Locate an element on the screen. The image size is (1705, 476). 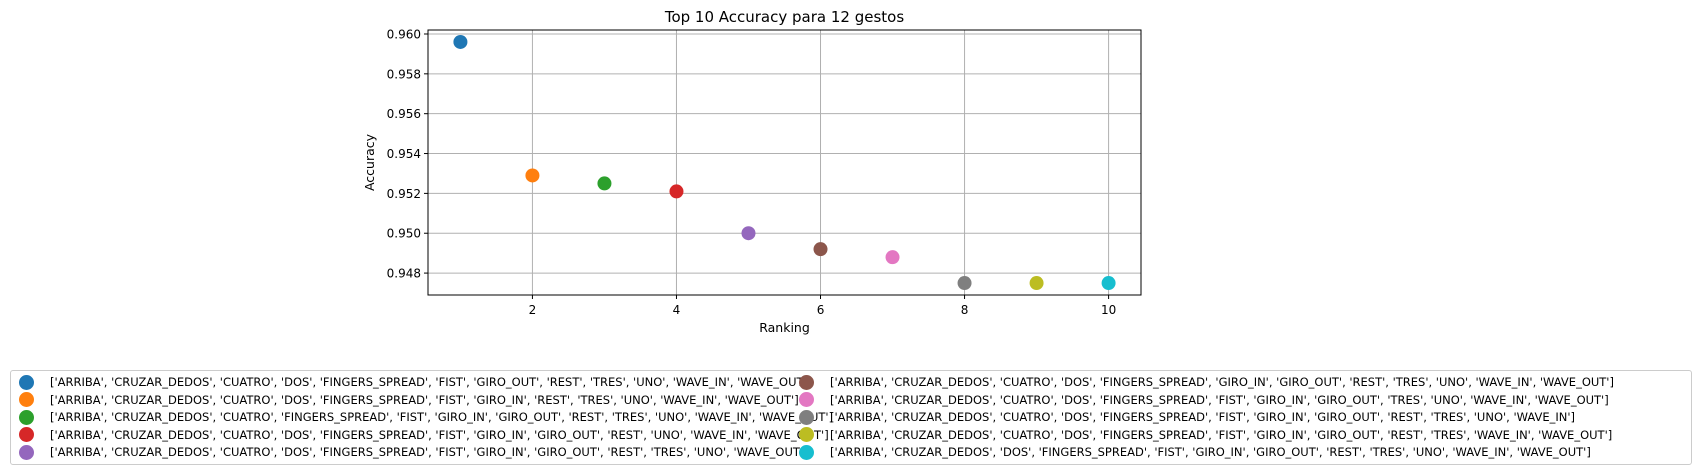
y-tick-label: 0.952 is located at coordinates (404, 194).